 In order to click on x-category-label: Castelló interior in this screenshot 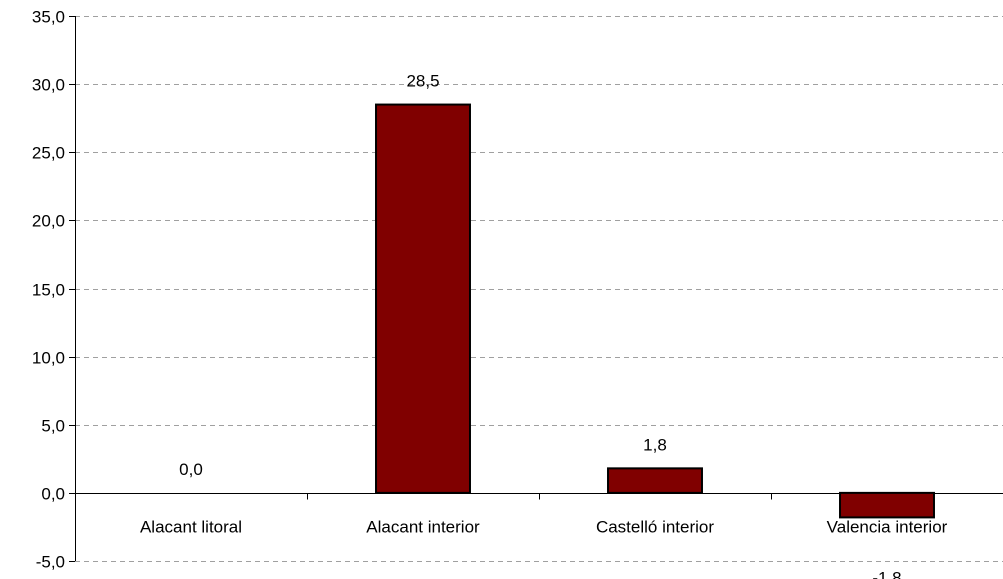, I will do `click(655, 527)`.